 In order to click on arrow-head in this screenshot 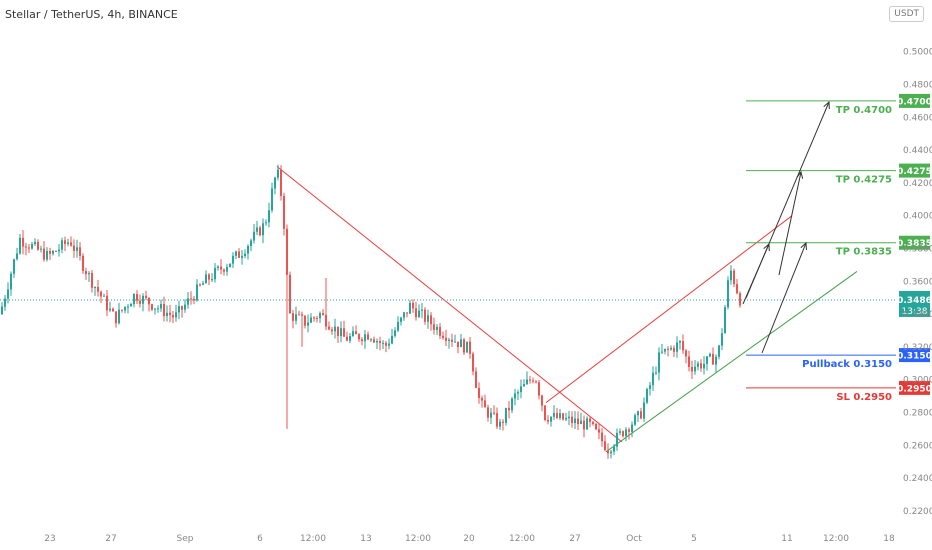, I will do `click(800, 174)`.